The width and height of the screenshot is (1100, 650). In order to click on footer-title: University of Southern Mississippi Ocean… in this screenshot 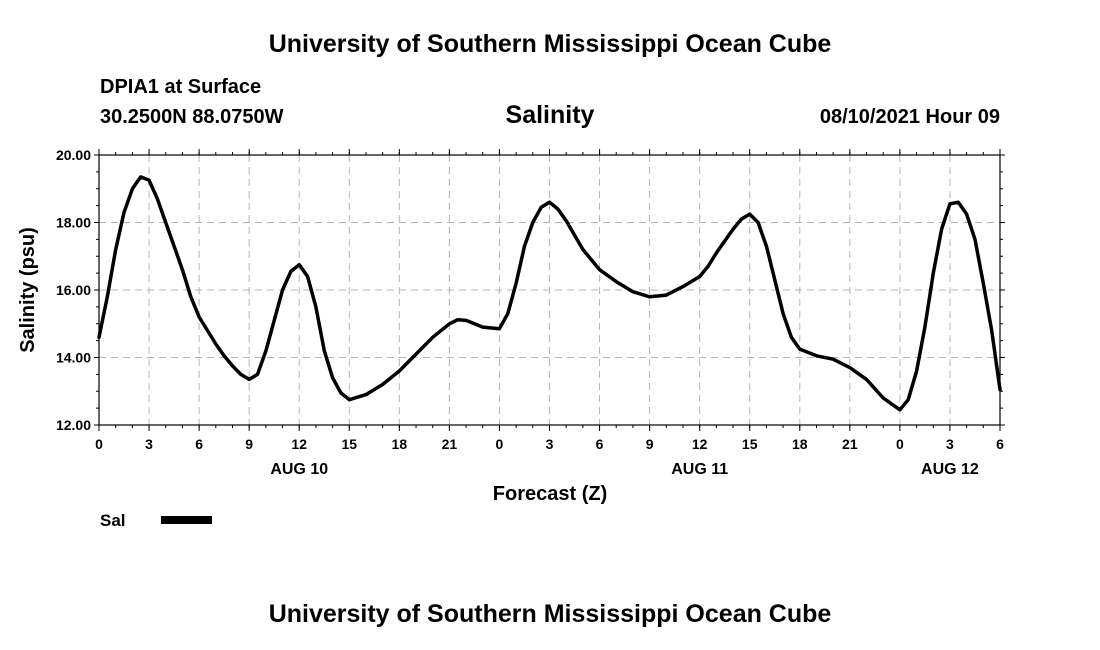, I will do `click(550, 614)`.